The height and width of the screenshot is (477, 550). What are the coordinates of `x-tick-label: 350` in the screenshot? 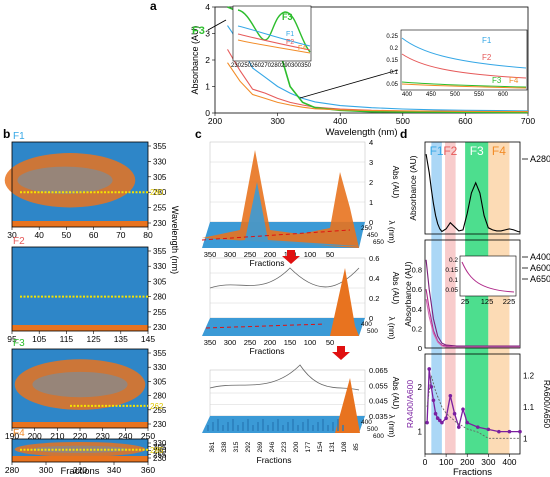 It's located at (210, 254).